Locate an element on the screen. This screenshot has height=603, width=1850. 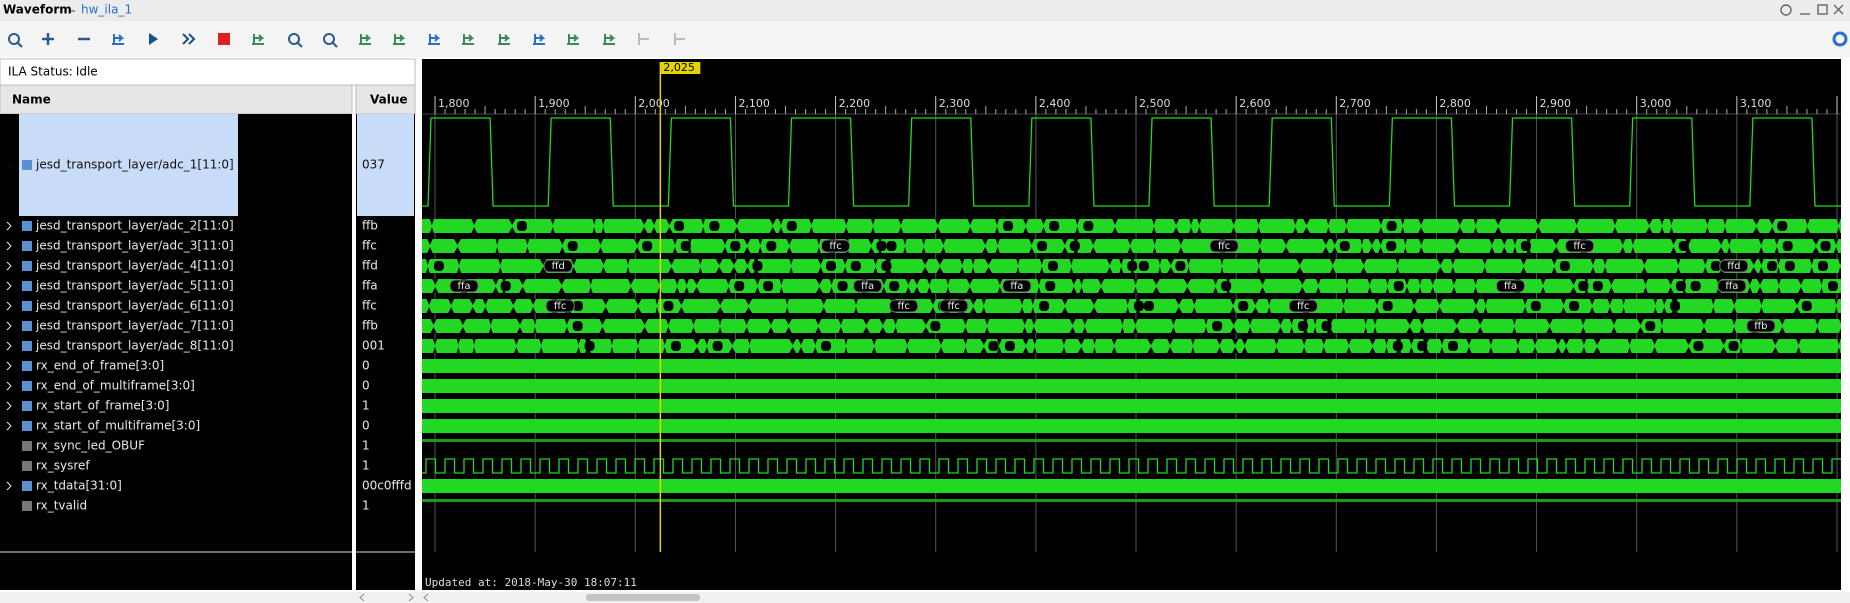
scroll-arrows is located at coordinates (394, 597).